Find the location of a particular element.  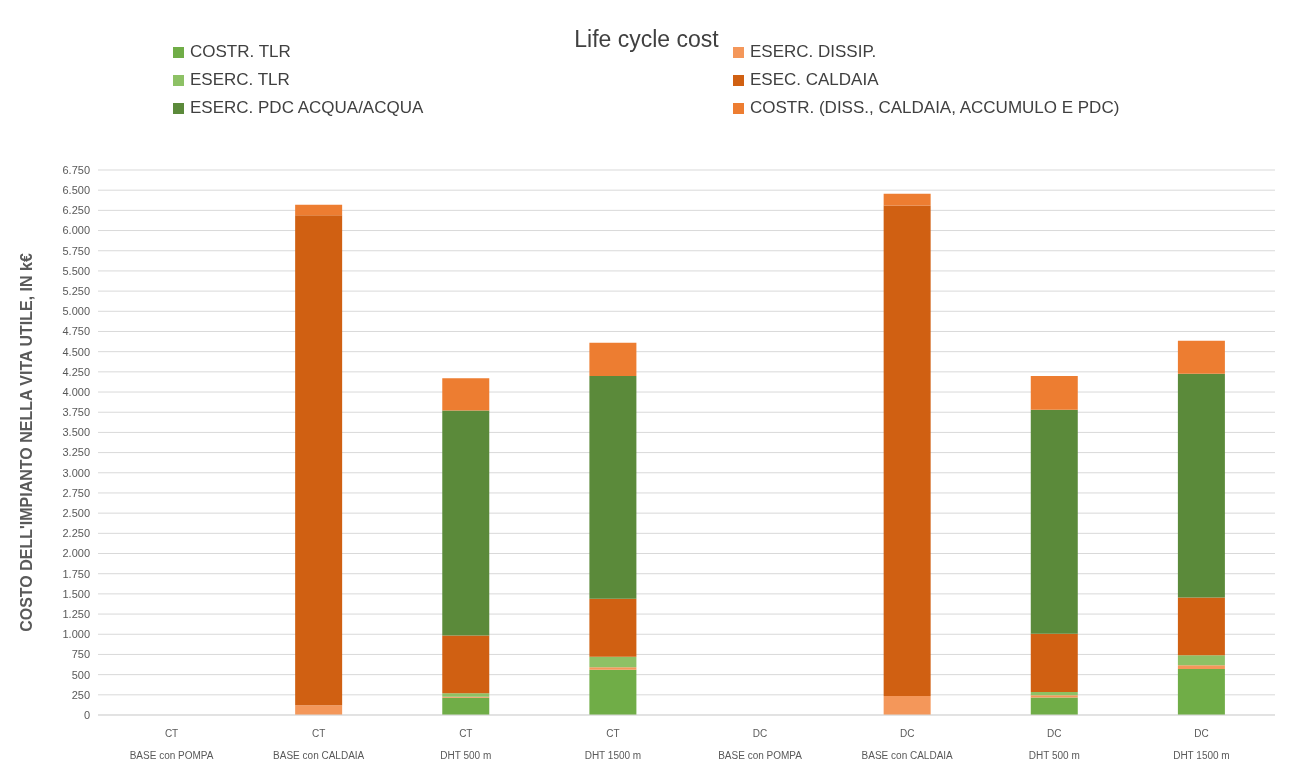

x-tick-label: CT BASE con CALDAIA is located at coordinates (319, 744).